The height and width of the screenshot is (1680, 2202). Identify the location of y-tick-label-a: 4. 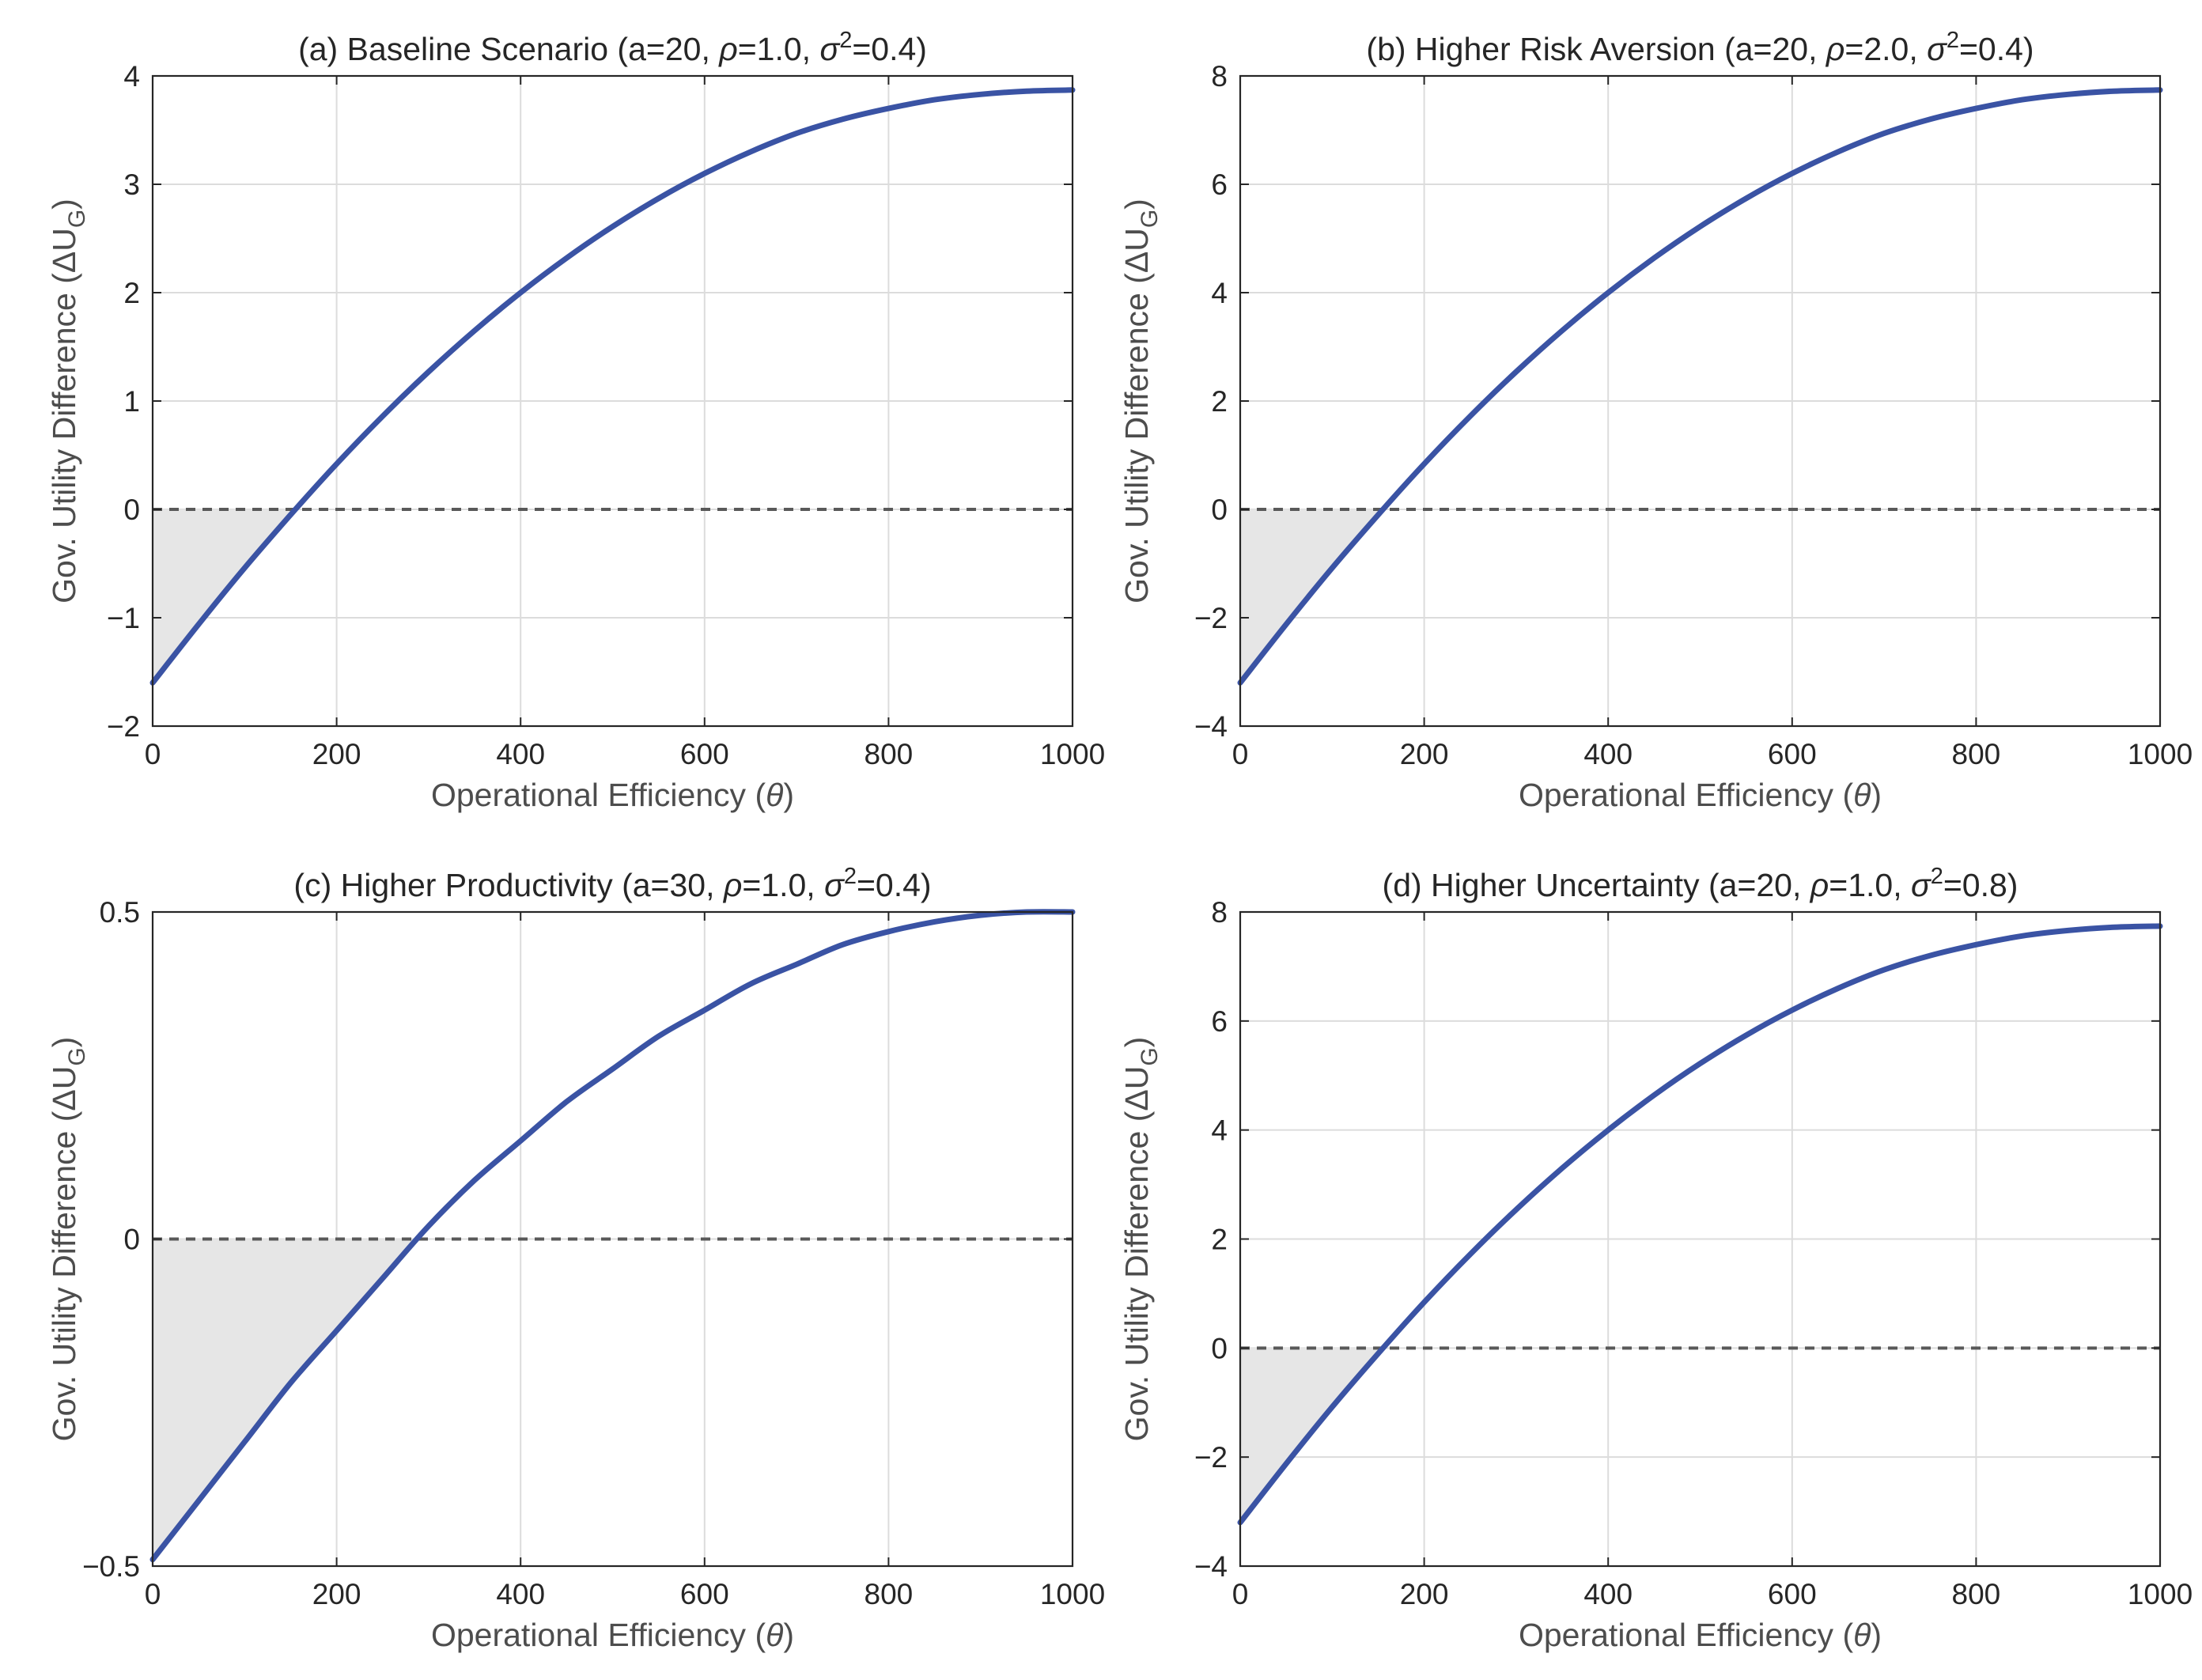
(131, 76).